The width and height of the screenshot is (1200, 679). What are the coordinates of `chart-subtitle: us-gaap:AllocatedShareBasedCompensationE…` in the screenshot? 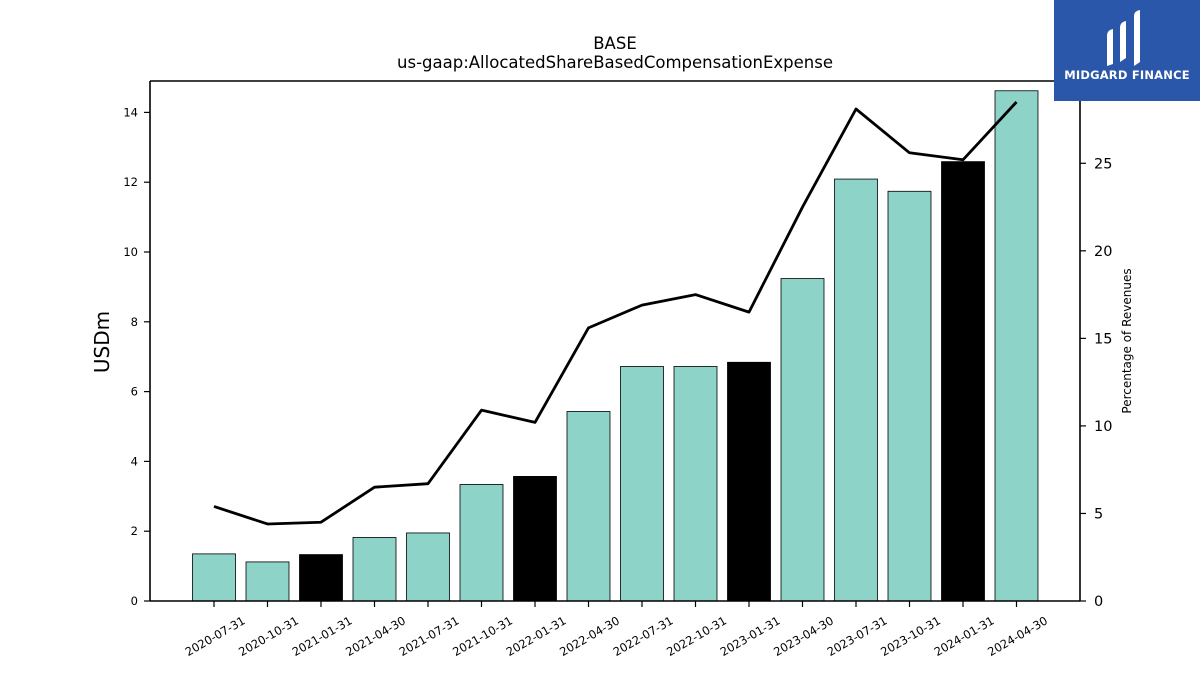 It's located at (615, 62).